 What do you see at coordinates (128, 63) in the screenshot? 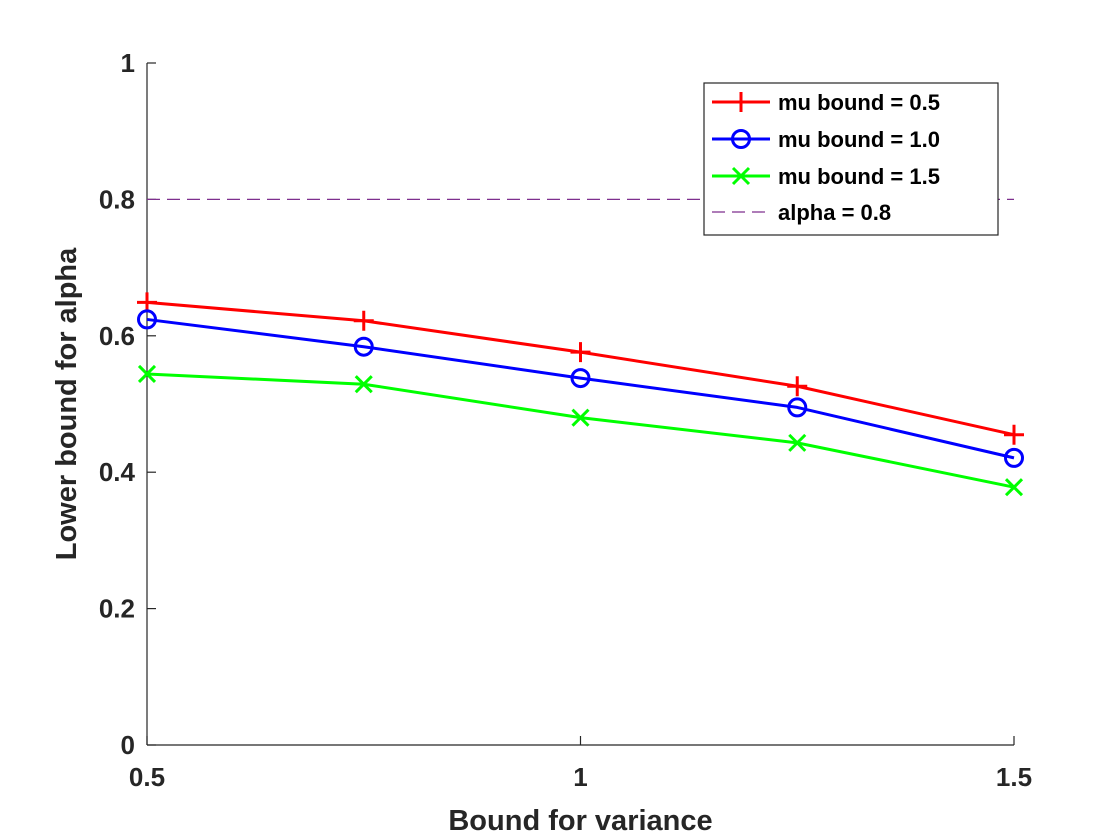
I see `y-tick-label: 1` at bounding box center [128, 63].